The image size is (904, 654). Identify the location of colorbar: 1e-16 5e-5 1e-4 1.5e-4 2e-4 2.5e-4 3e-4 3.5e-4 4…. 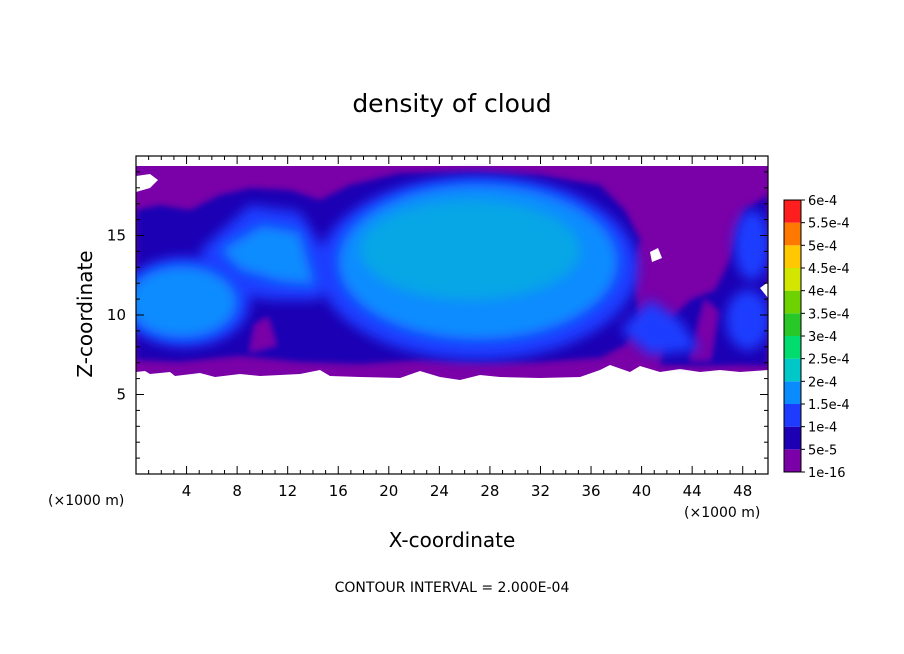
(816, 337).